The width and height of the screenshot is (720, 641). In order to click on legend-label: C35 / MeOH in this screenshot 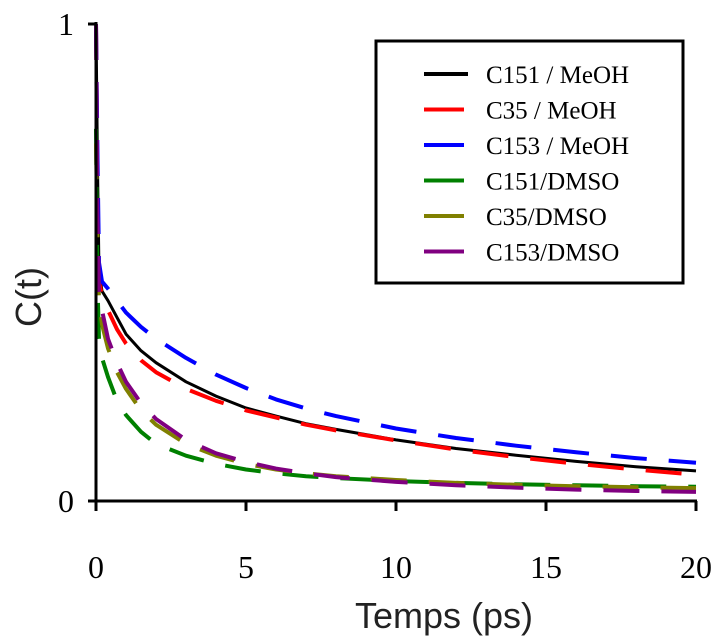, I will do `click(551, 111)`.